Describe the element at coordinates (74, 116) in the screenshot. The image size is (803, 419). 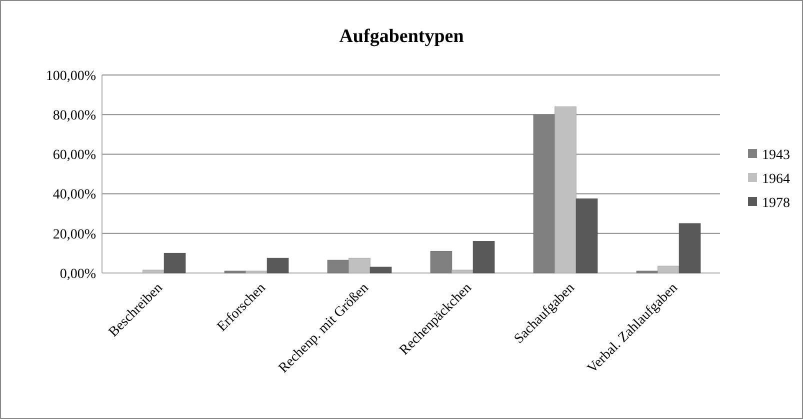
I see `y-tick-label: 80,00%` at that location.